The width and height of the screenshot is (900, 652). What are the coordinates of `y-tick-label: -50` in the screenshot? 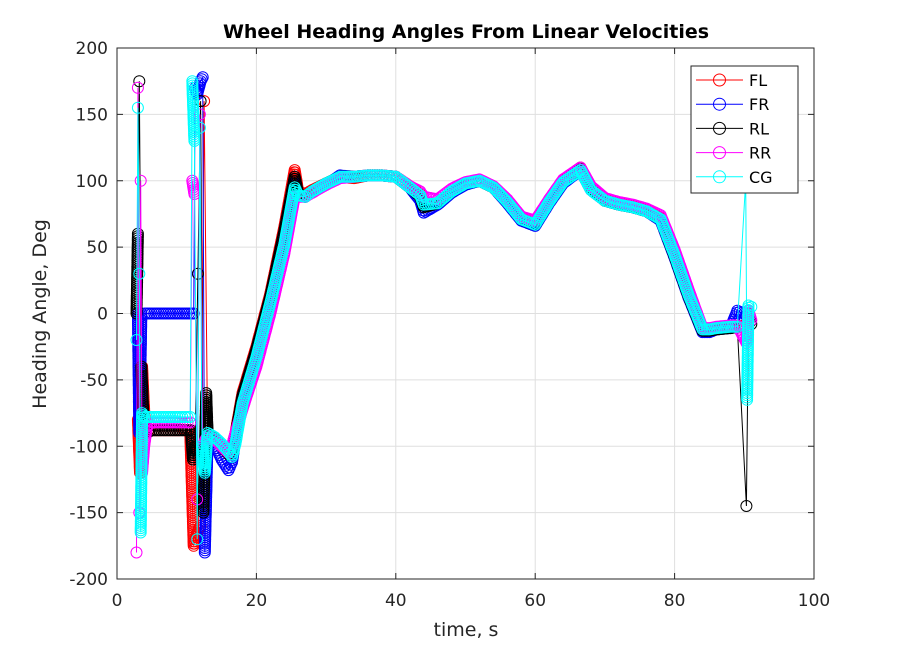 It's located at (94, 381).